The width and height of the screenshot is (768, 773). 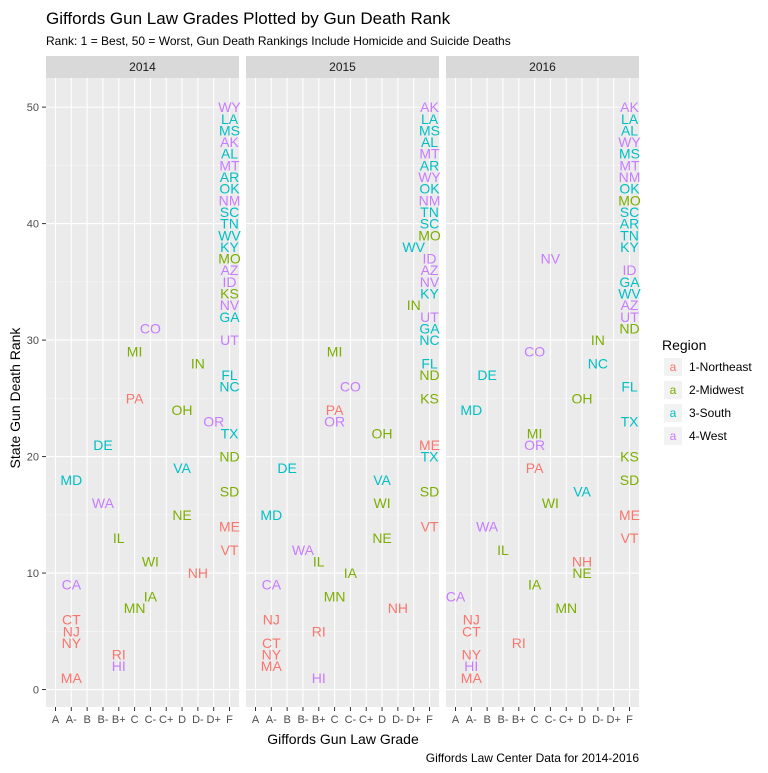 I want to click on y-tick-label: 20, so click(x=33, y=458).